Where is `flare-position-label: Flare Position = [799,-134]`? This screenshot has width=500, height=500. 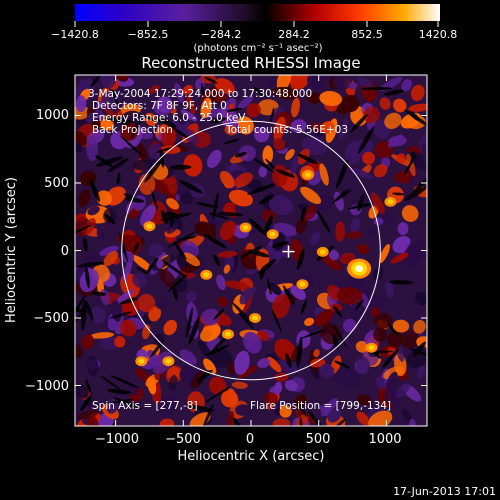 flare-position-label: Flare Position = [799,-134] is located at coordinates (320, 406).